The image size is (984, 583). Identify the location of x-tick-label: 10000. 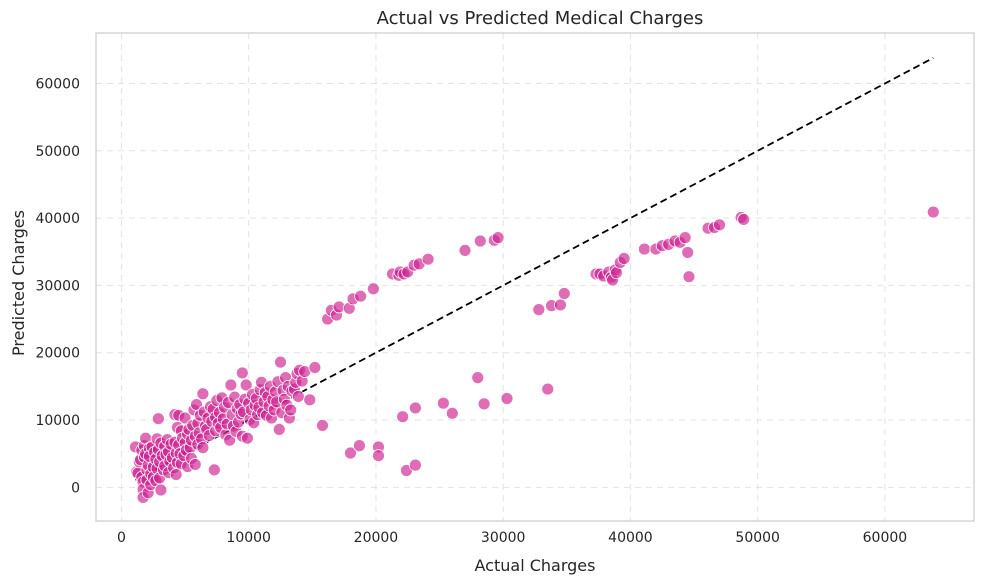
(248, 538).